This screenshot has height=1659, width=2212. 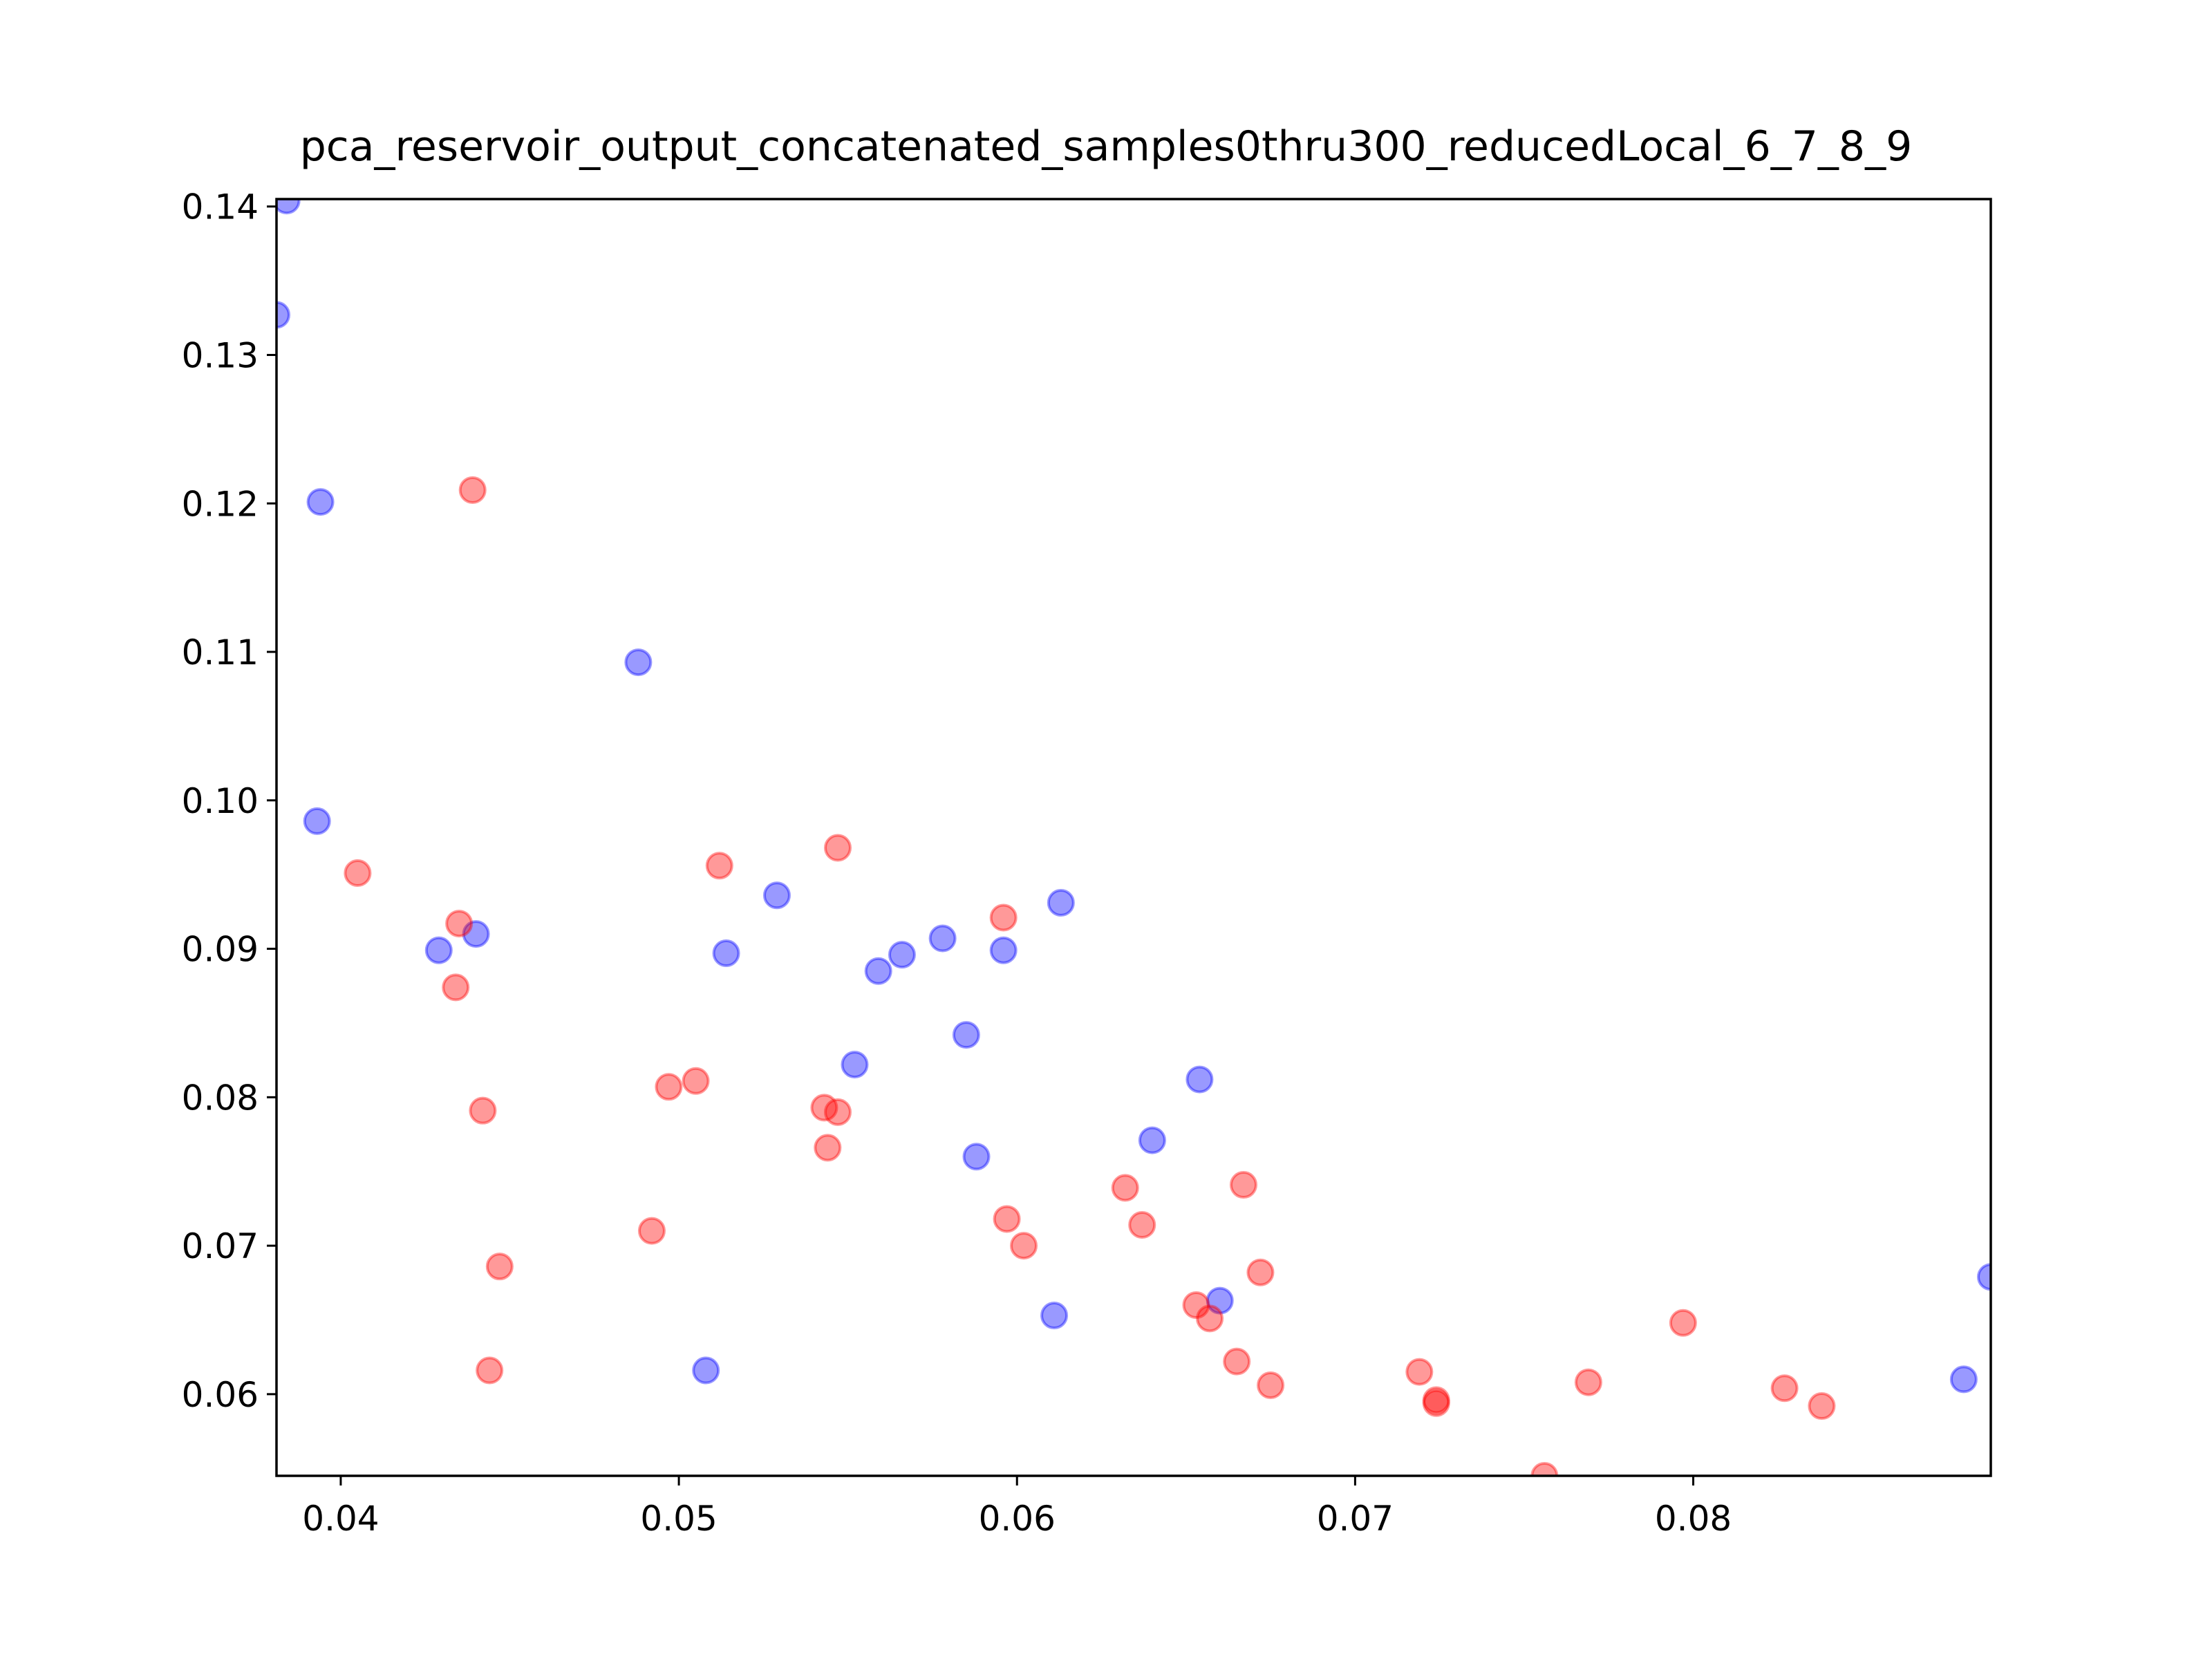 I want to click on x-tick-label: 0.06, so click(x=1018, y=1519).